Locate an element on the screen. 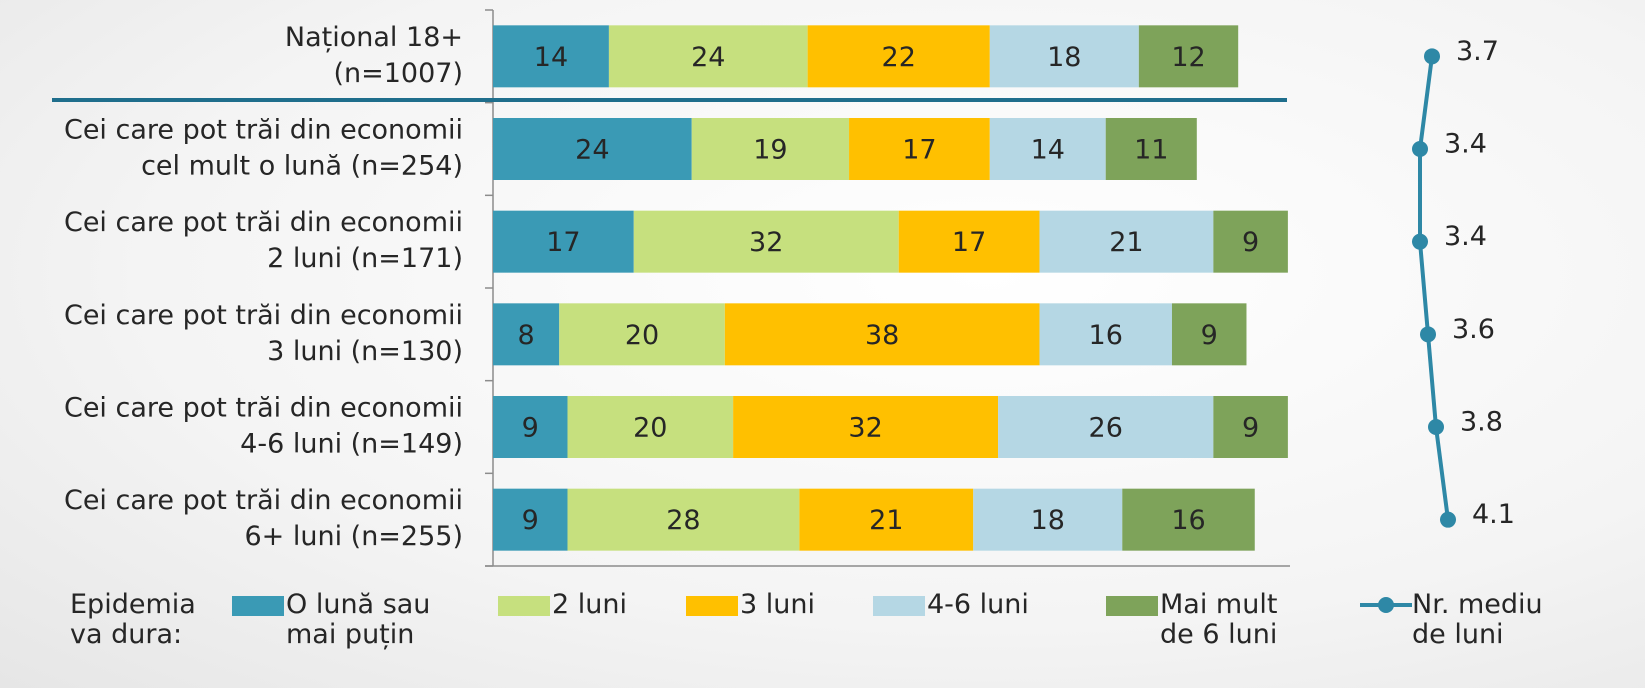 The image size is (1645, 688). legend-label: Mai mult de 6 luni is located at coordinates (1219, 619).